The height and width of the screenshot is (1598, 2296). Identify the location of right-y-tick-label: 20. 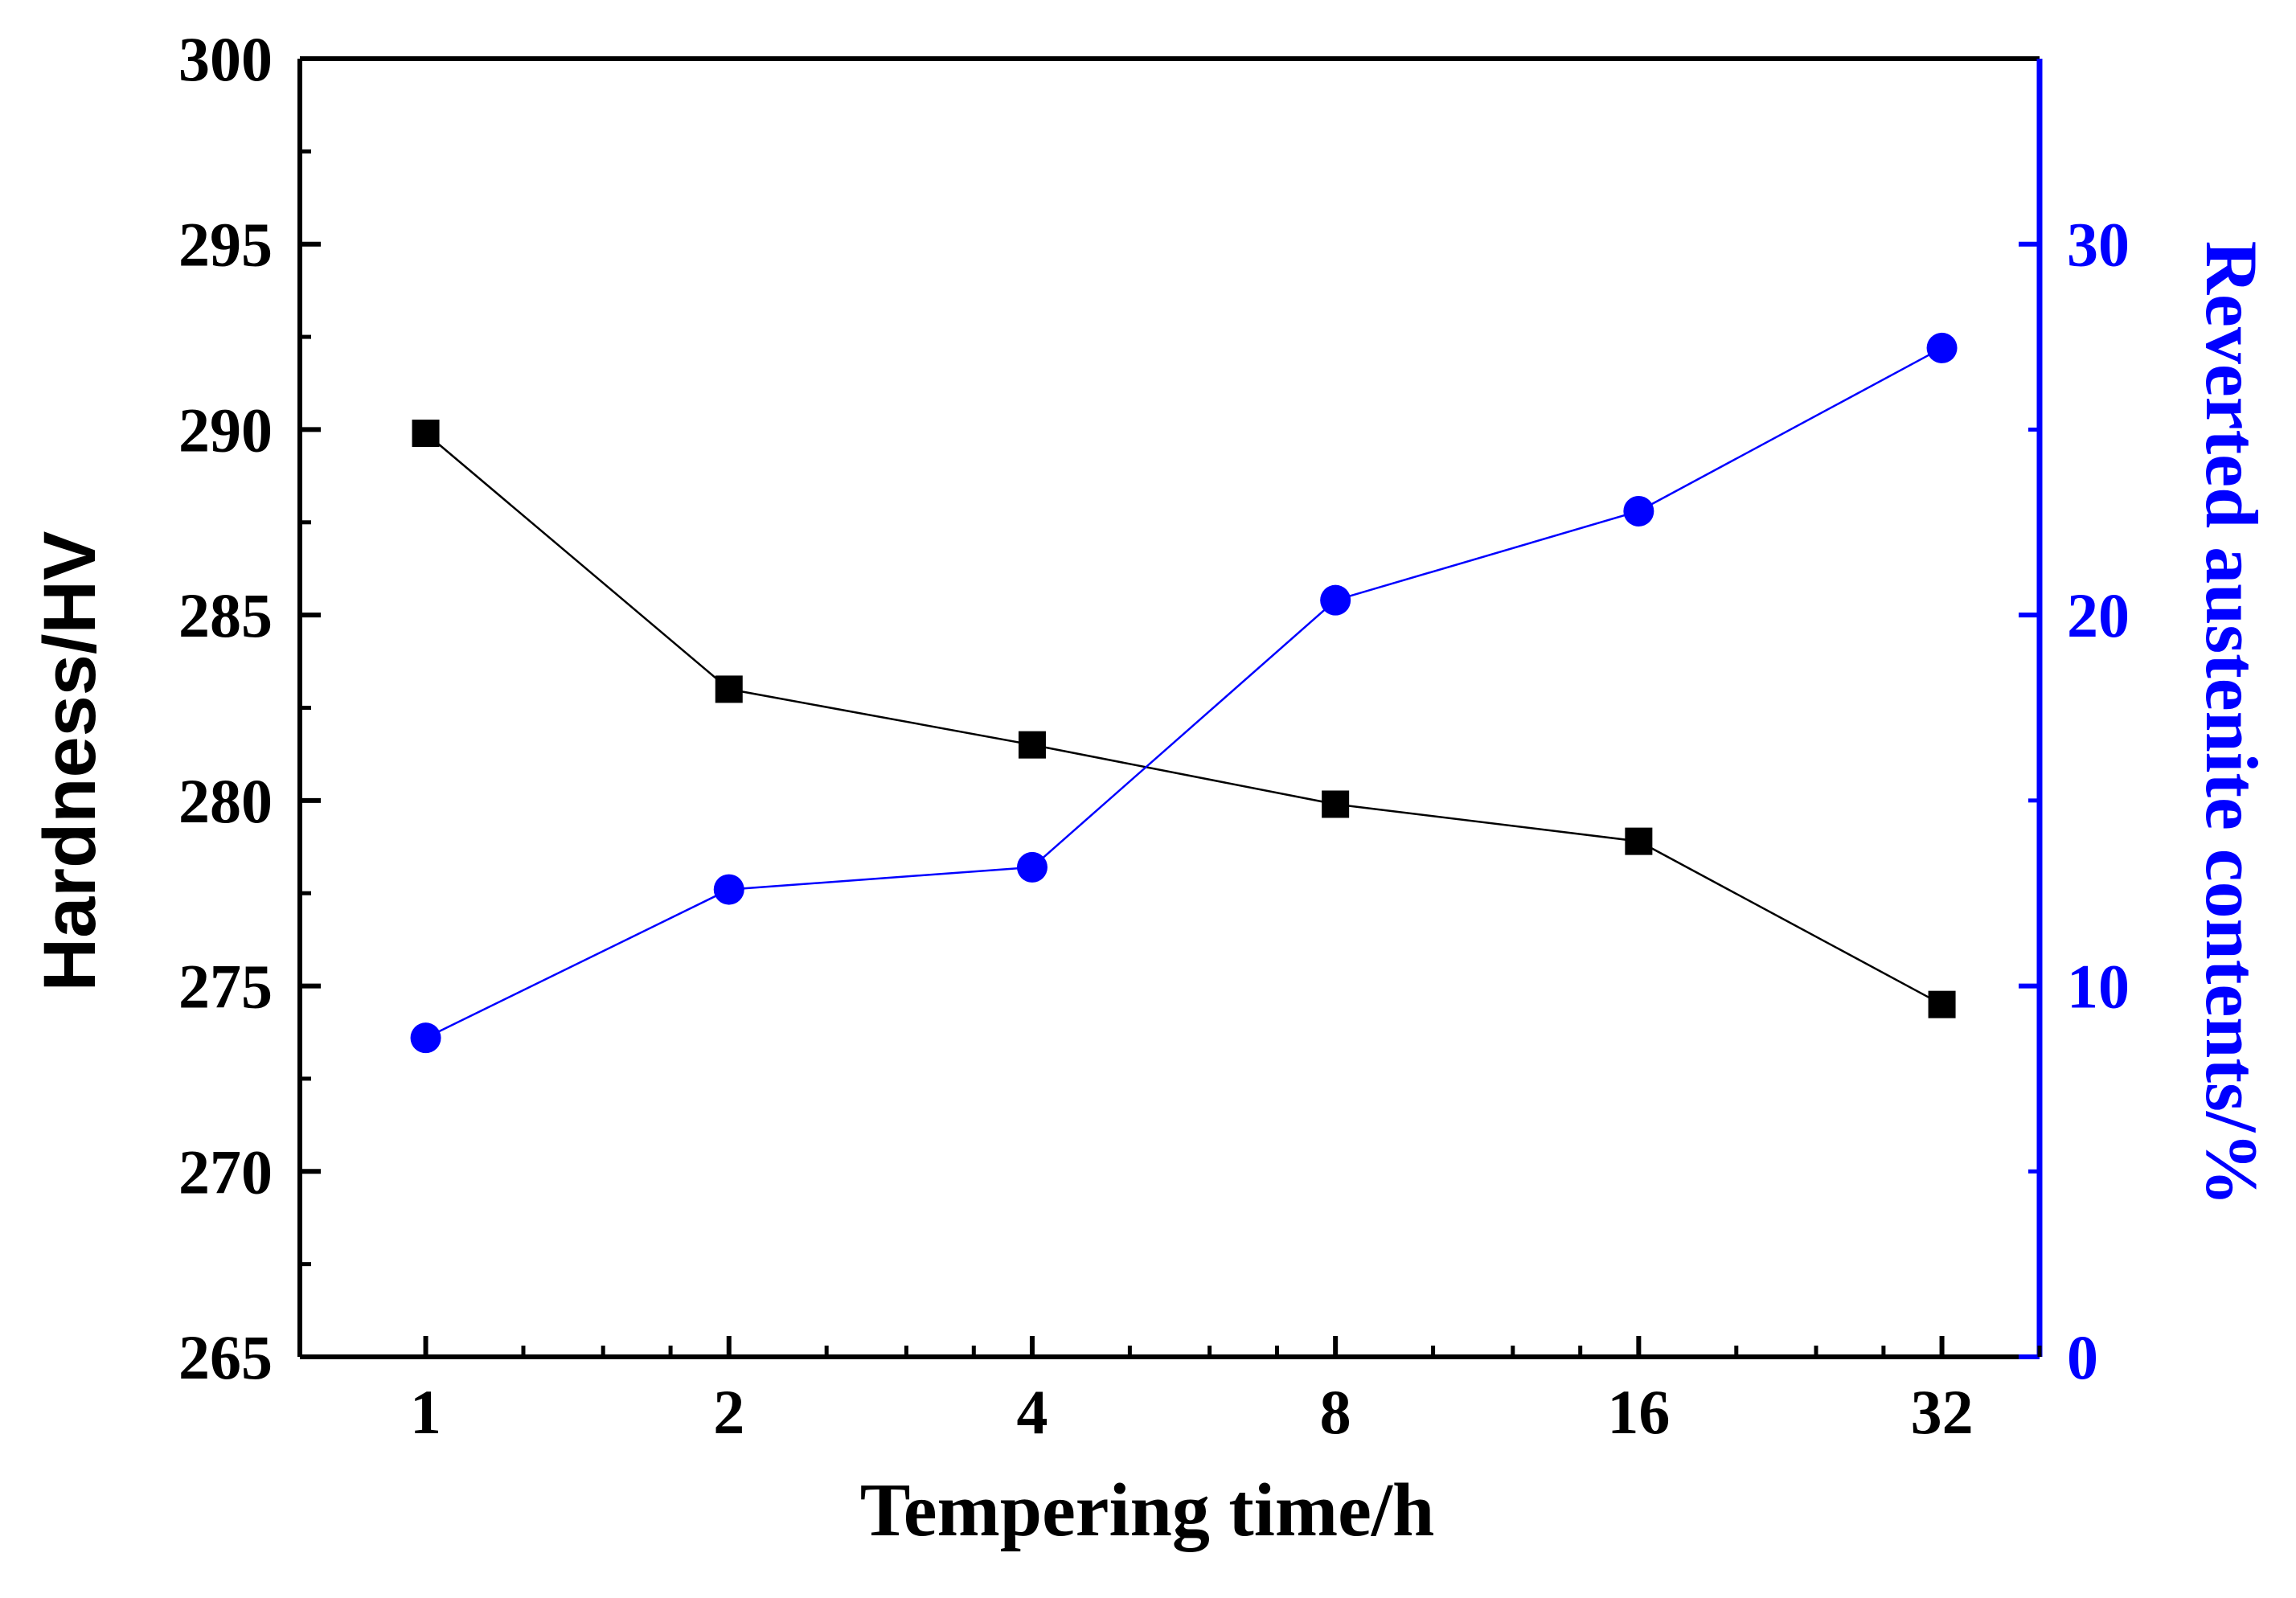
(2098, 615).